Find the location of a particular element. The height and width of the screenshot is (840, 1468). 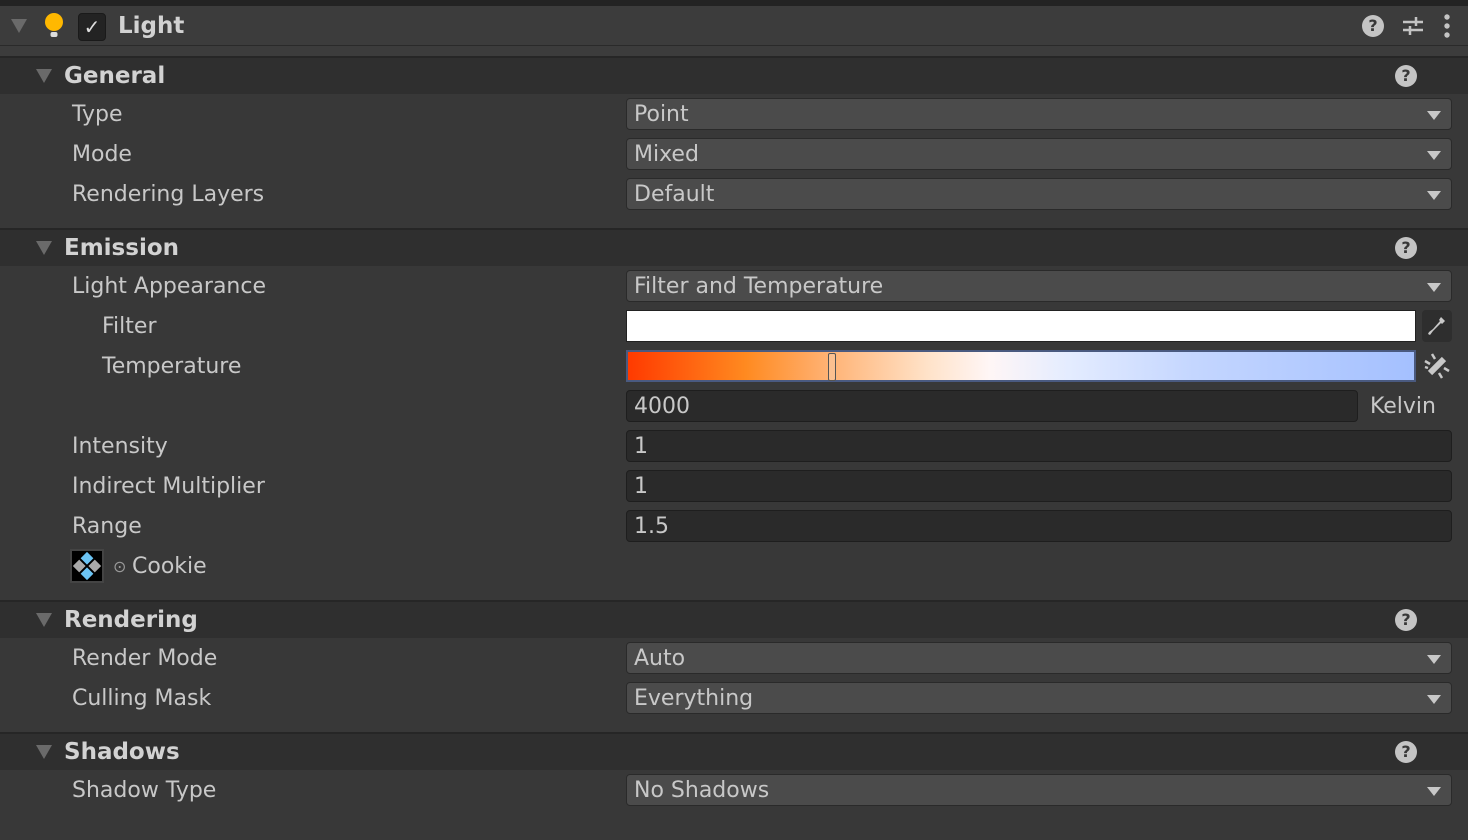

type-dropdown: Point is located at coordinates (1039, 114).